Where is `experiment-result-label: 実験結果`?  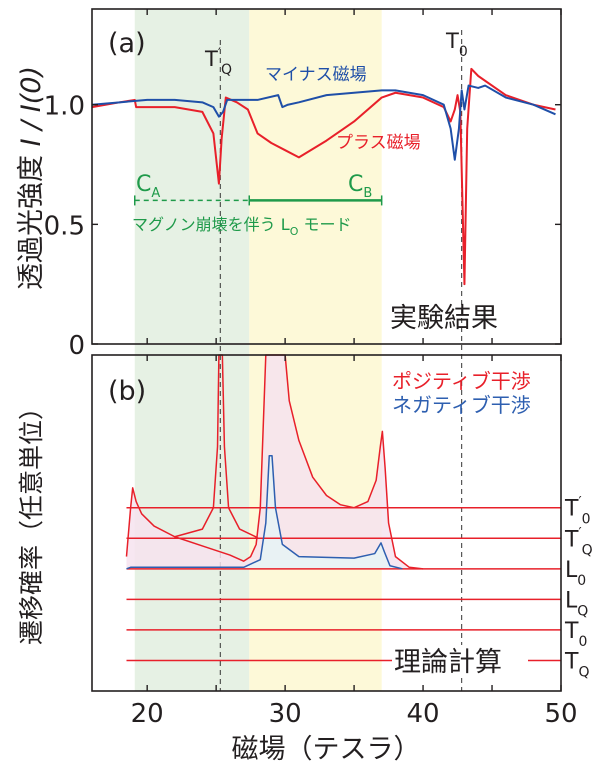
experiment-result-label: 実験結果 is located at coordinates (444, 318).